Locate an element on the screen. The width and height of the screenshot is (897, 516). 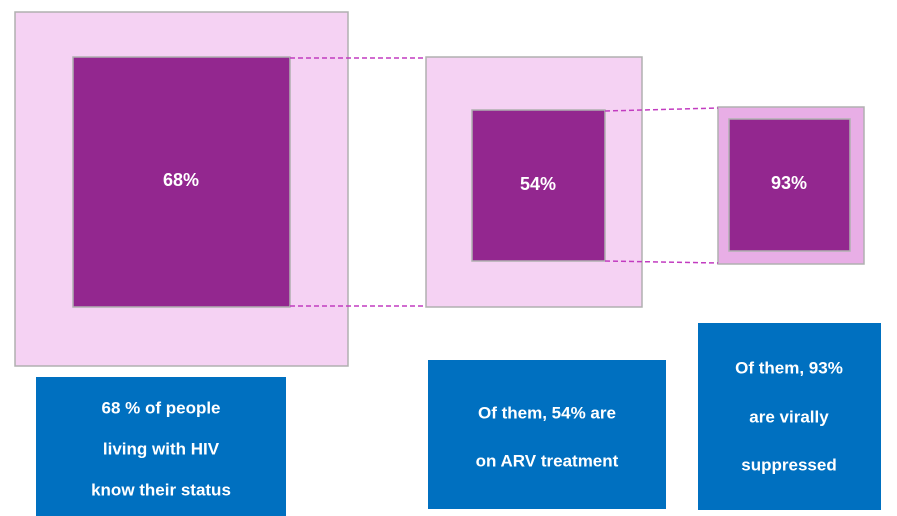
caption-line: Of them, 93% is located at coordinates (789, 367).